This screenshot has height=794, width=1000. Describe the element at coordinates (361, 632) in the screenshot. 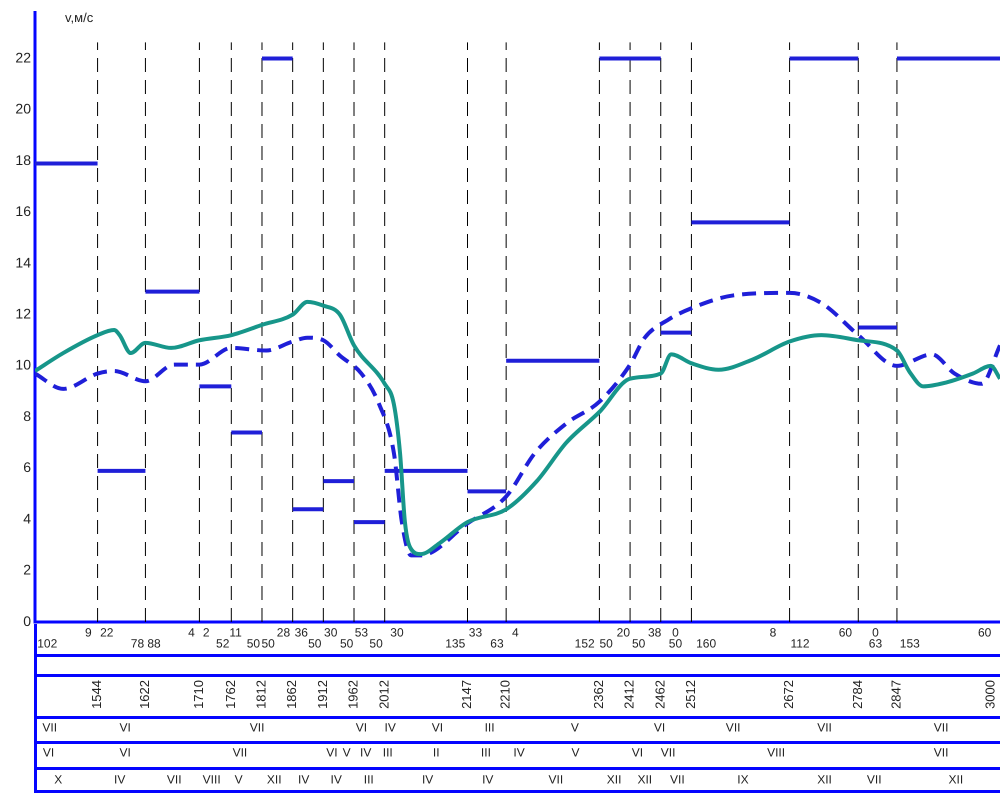

I see `text: 53` at that location.